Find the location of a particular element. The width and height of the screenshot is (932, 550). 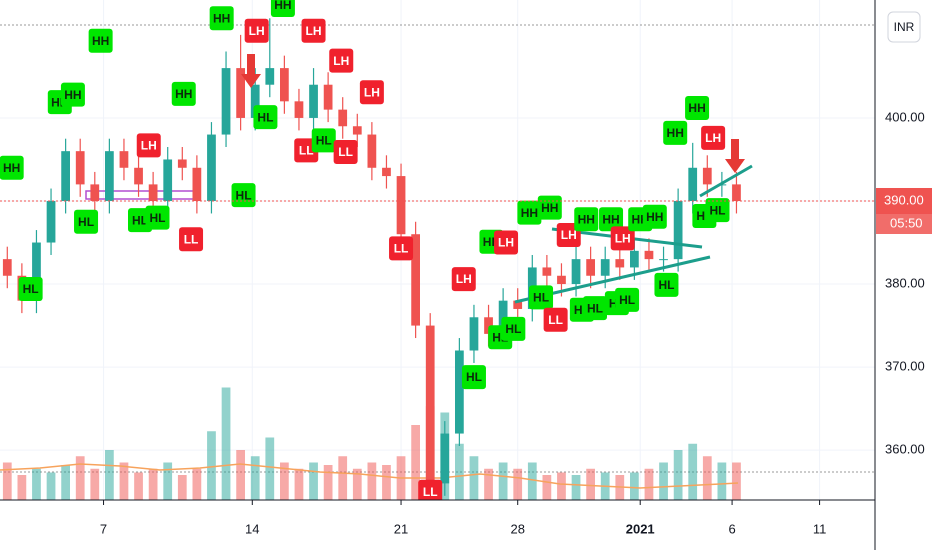

price-tag-label: 390.00 is located at coordinates (904, 199).